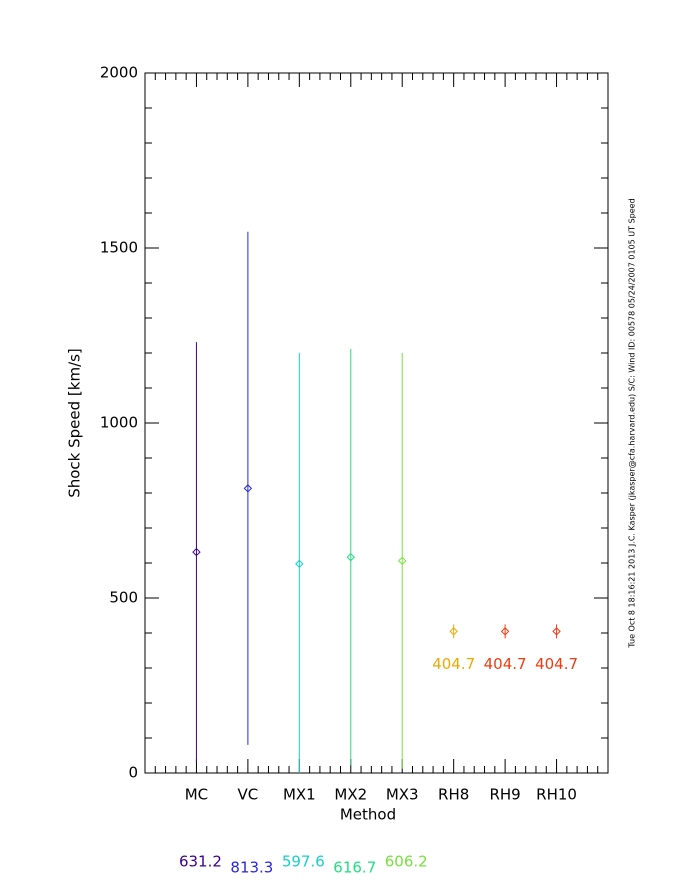 The height and width of the screenshot is (880, 680). Describe the element at coordinates (299, 795) in the screenshot. I see `x-tick-label: MX1` at that location.